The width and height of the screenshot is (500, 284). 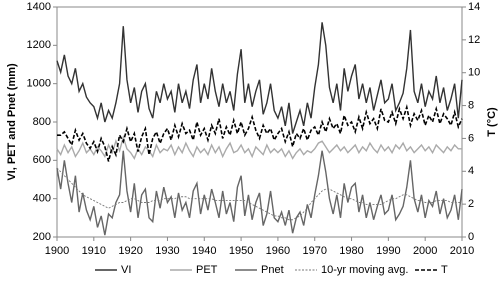 I want to click on y2-tick-label: 10, so click(x=474, y=73).